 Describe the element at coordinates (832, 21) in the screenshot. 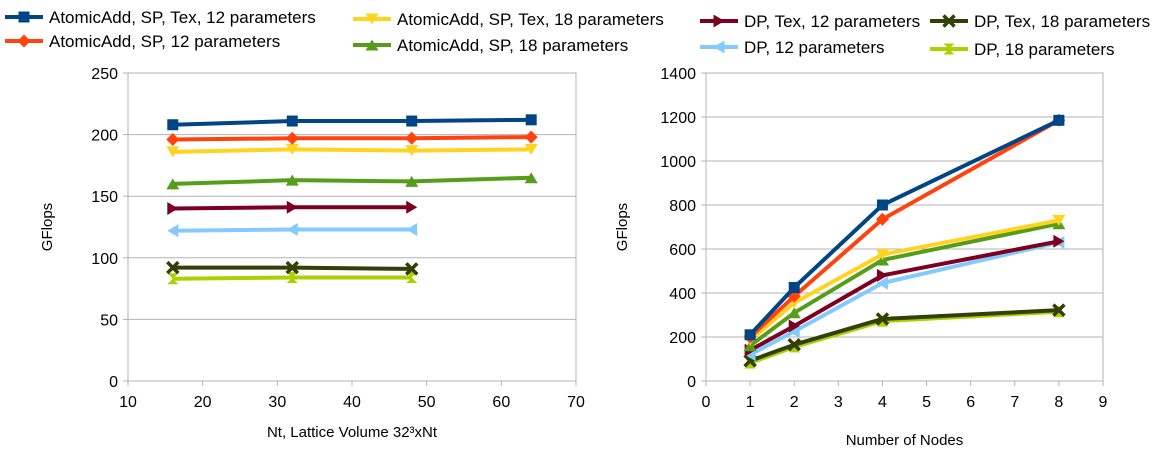

I see `legend-label-dp-tex-12-parameters: DP, Tex, 12 parameters` at that location.